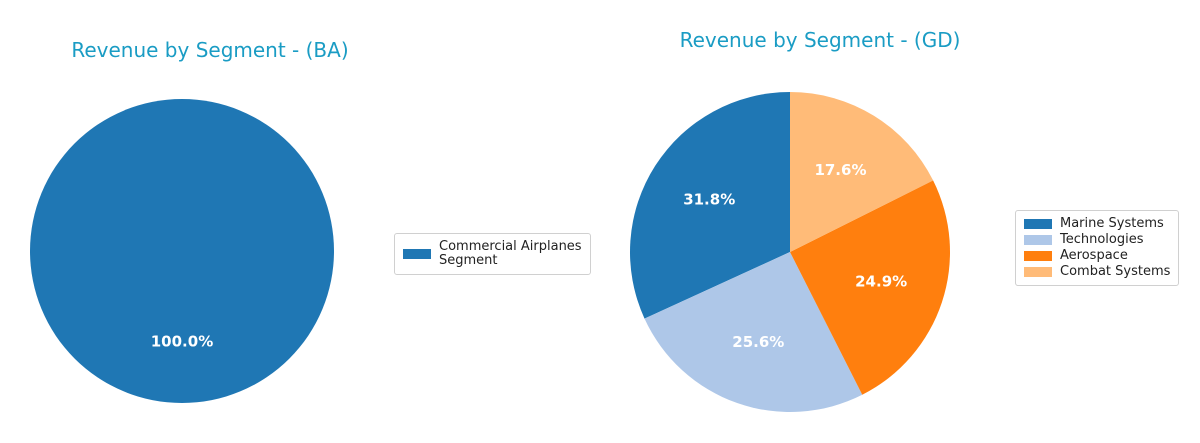 This screenshot has height=443, width=1200. I want to click on legend-item: Commercial Airplanes Segment, so click(492, 254).